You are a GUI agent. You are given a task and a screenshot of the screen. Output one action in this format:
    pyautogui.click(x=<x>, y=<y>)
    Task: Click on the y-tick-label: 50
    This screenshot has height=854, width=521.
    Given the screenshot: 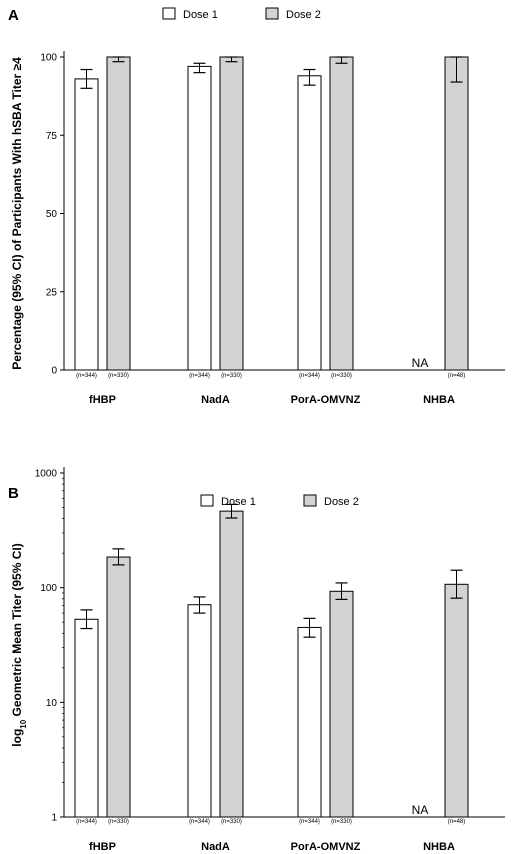 What is the action you would take?
    pyautogui.click(x=52, y=214)
    